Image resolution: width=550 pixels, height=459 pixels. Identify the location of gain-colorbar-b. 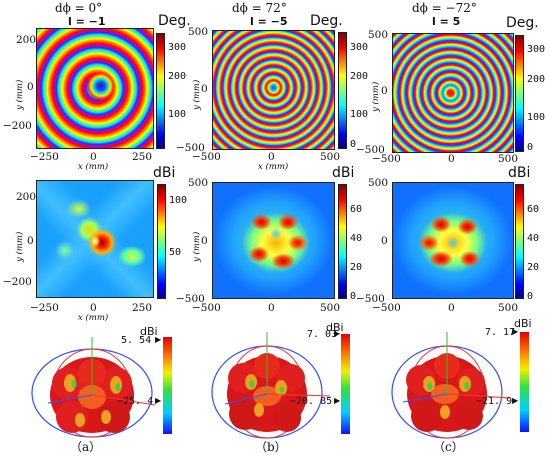
(342, 241).